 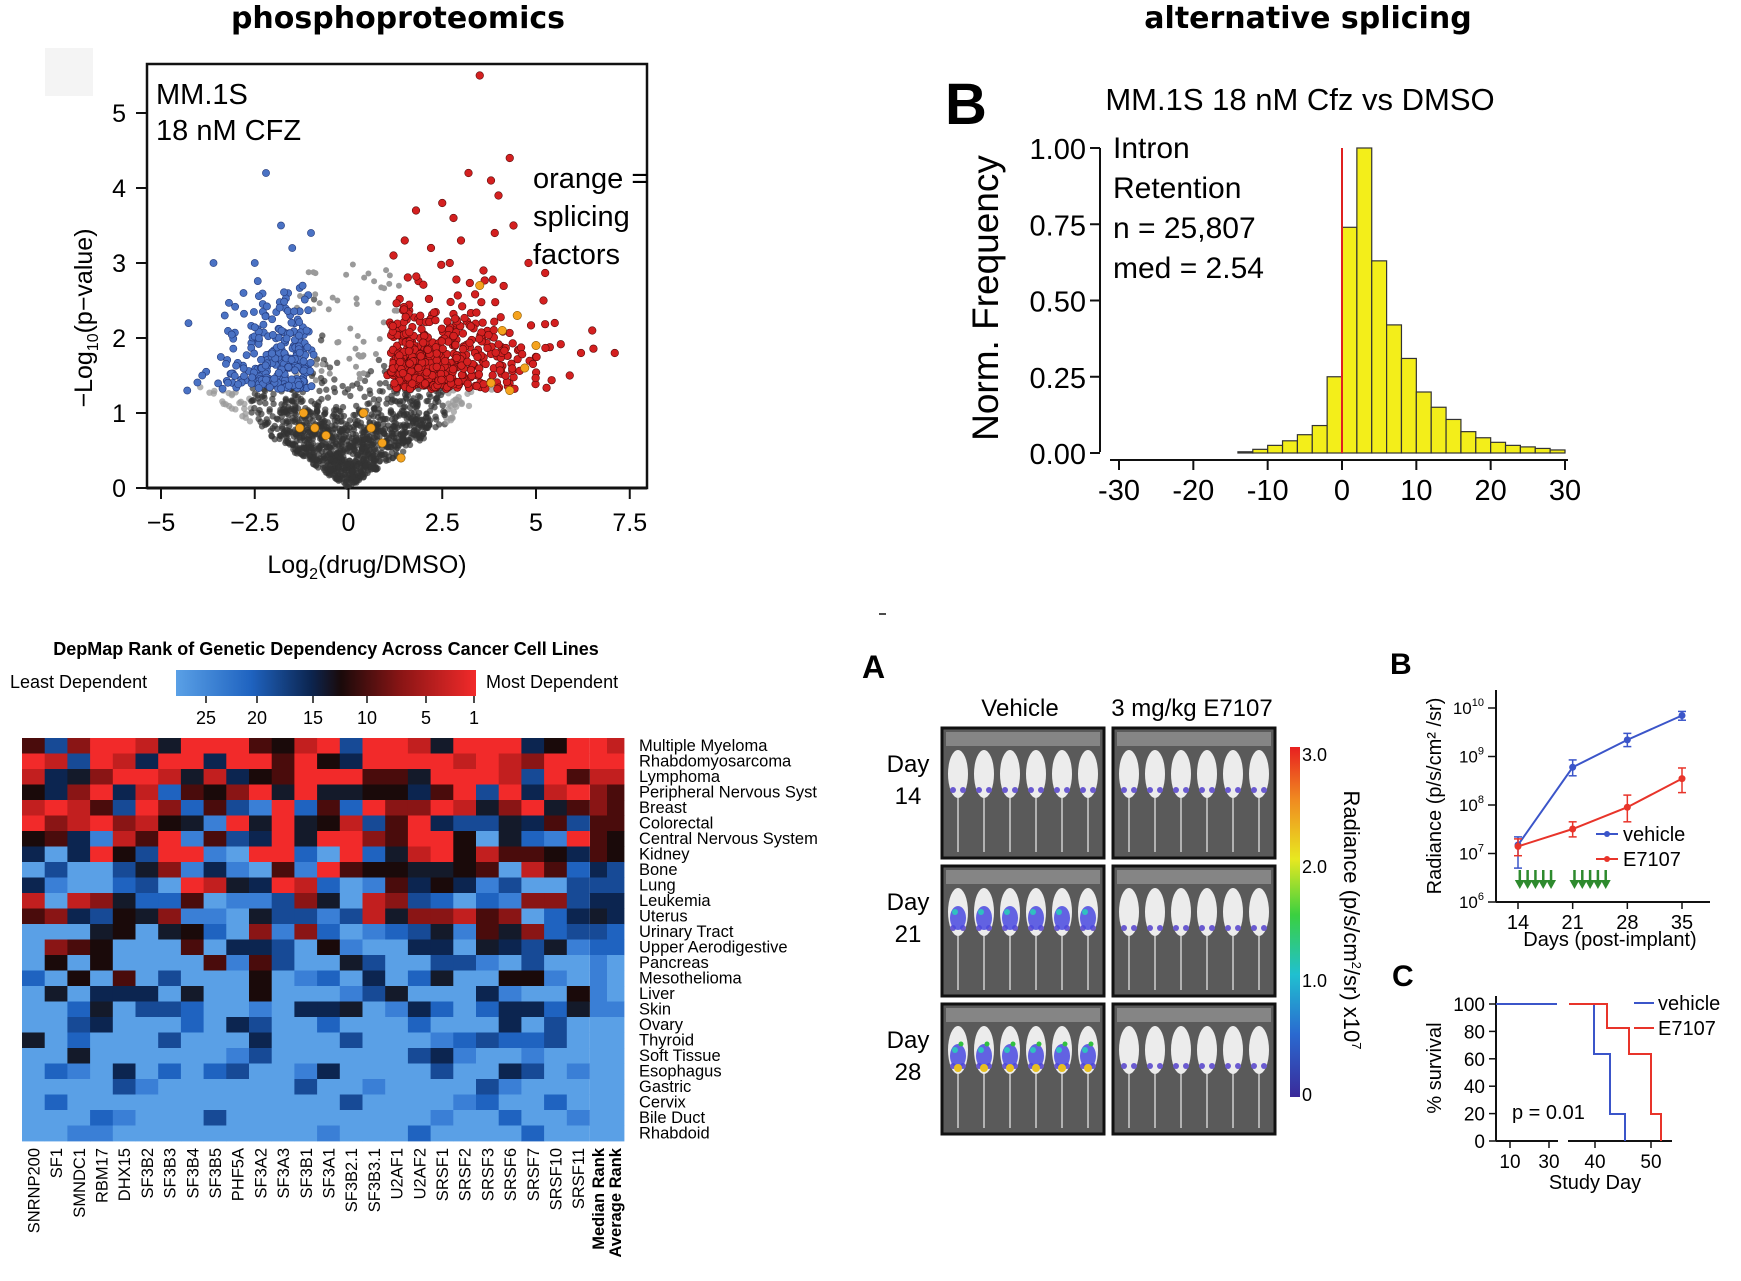 What do you see at coordinates (1334, 415) in the screenshot?
I see `histogram-bar` at bounding box center [1334, 415].